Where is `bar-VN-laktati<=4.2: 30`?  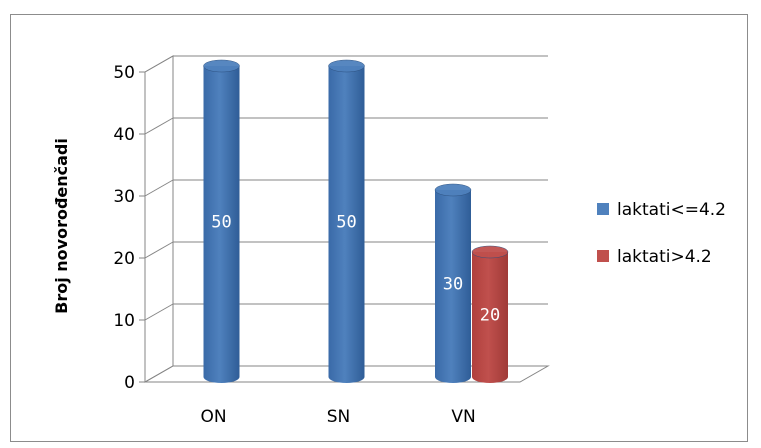
bar-VN-laktati<=4.2: 30 is located at coordinates (453, 283).